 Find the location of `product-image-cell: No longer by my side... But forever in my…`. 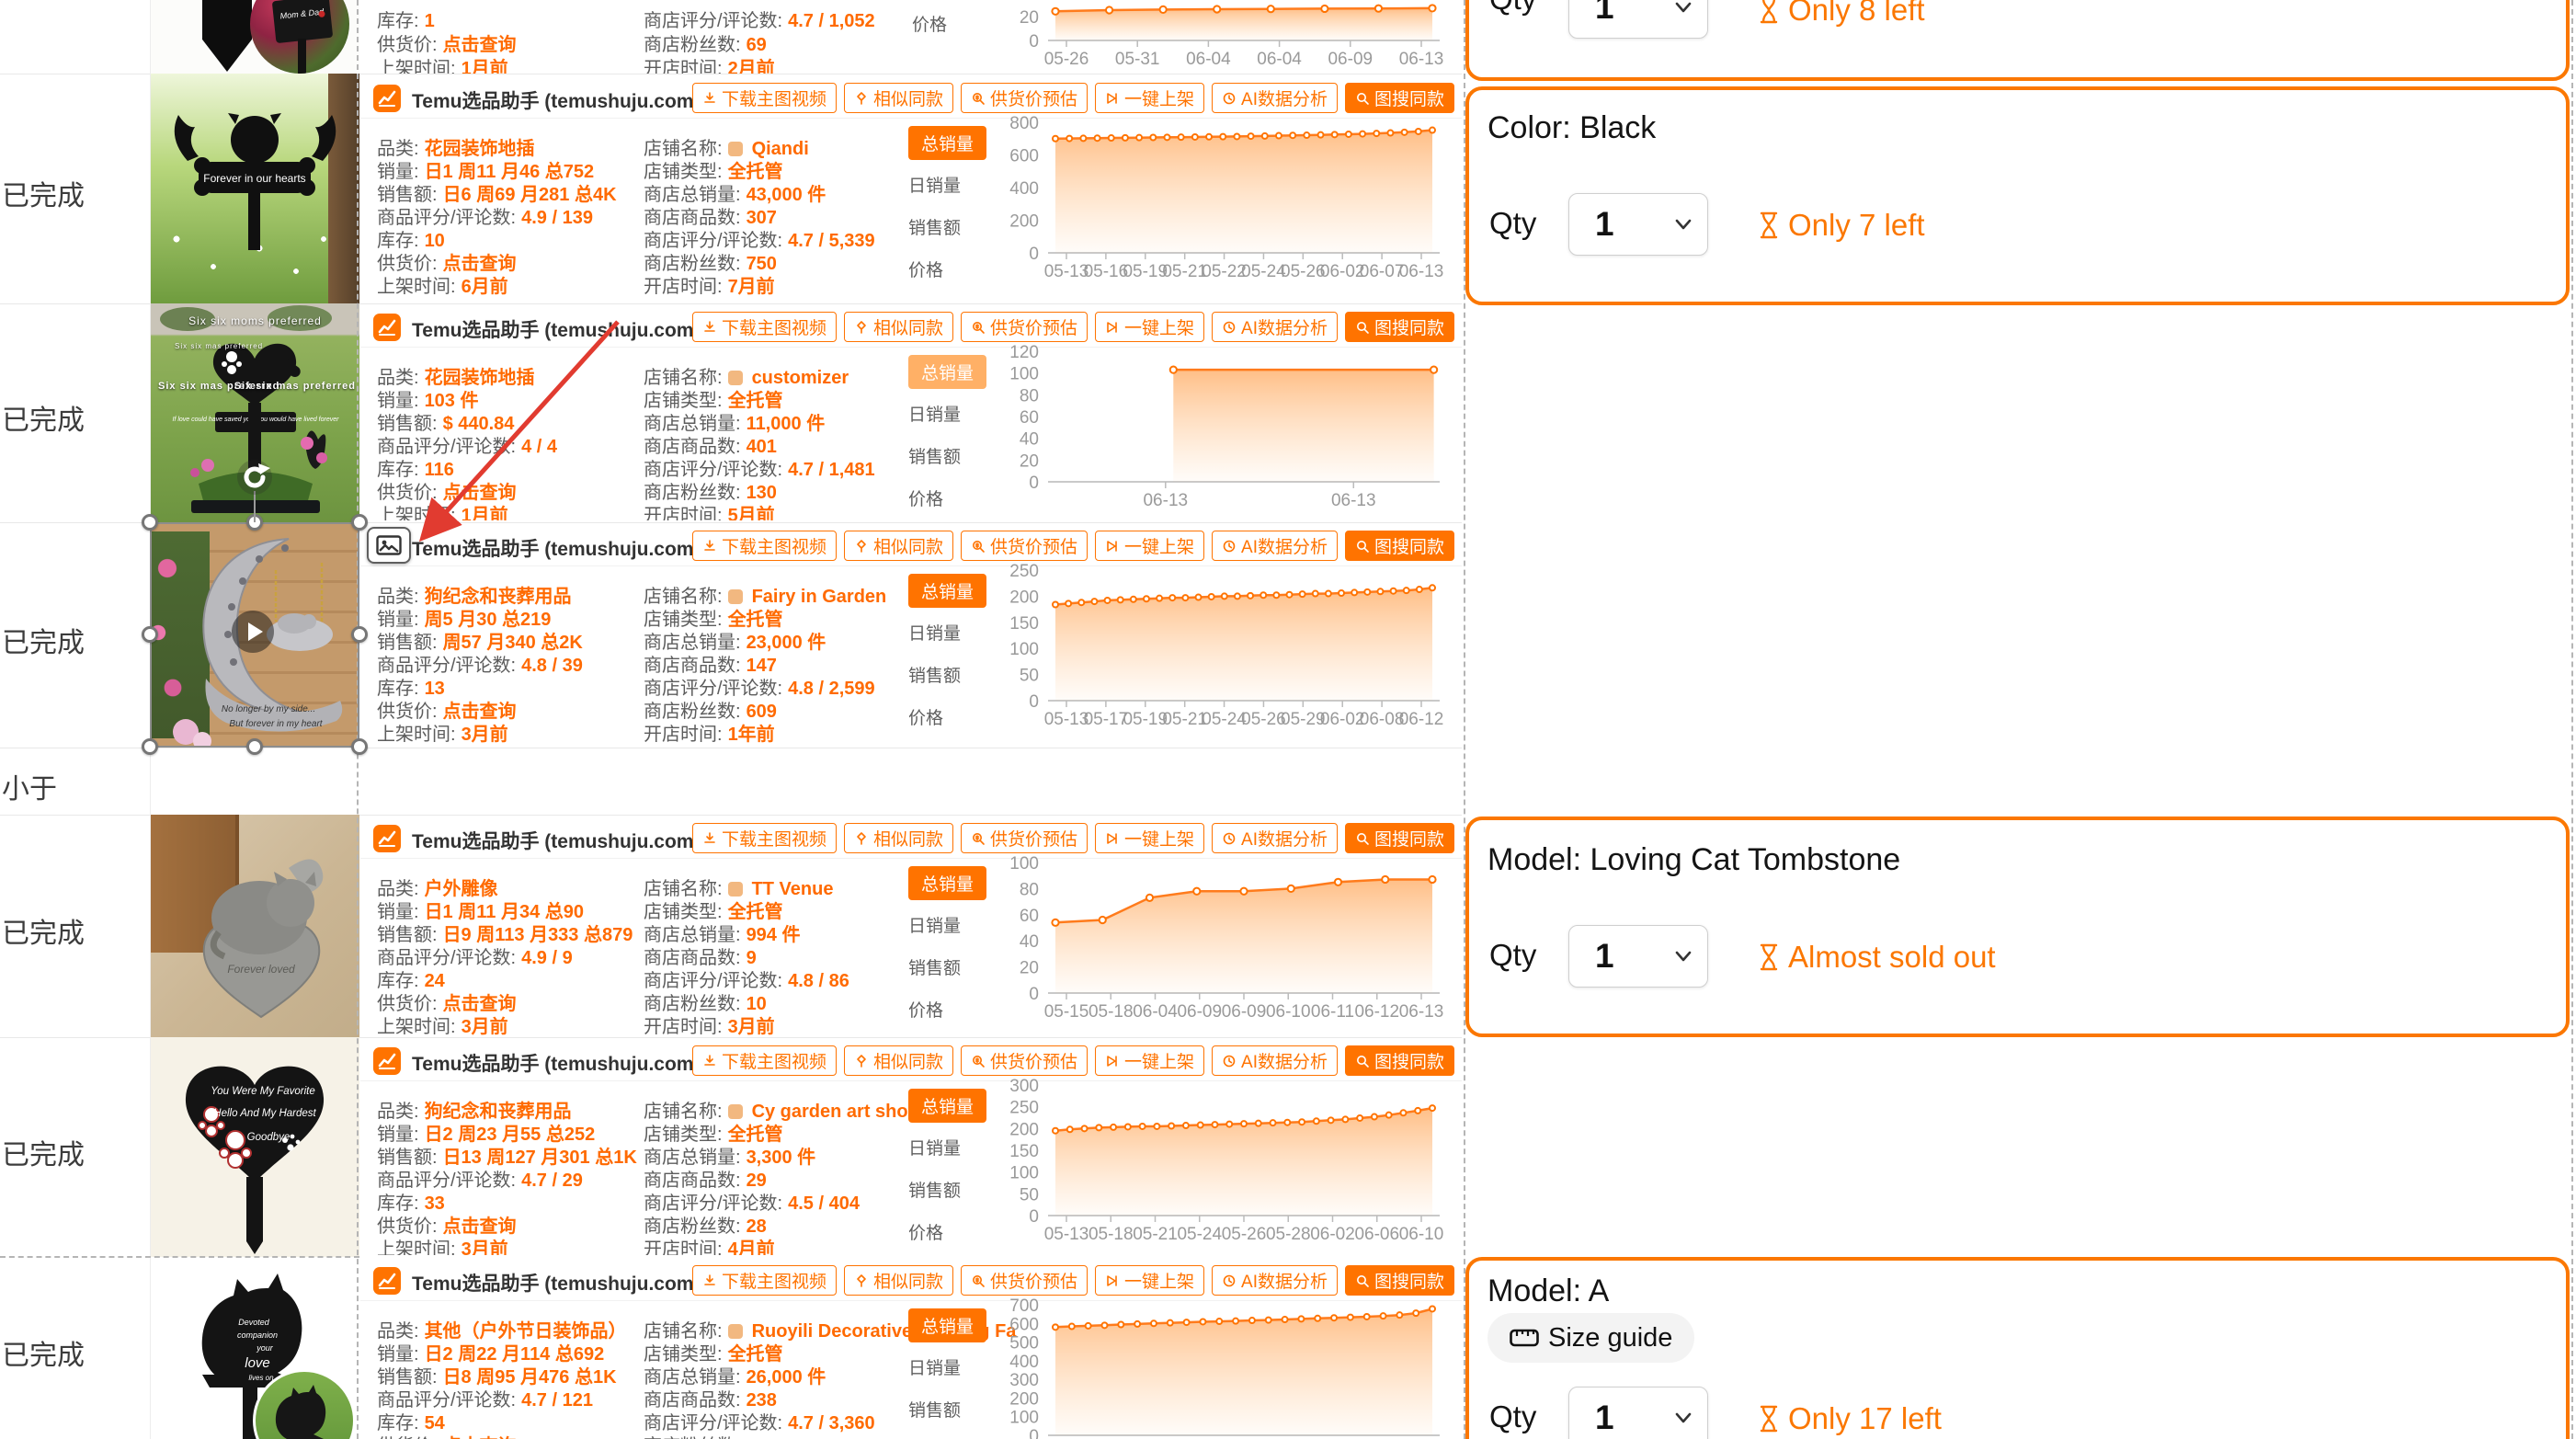

product-image-cell: No longer by my side... But forever in my… is located at coordinates (255, 635).